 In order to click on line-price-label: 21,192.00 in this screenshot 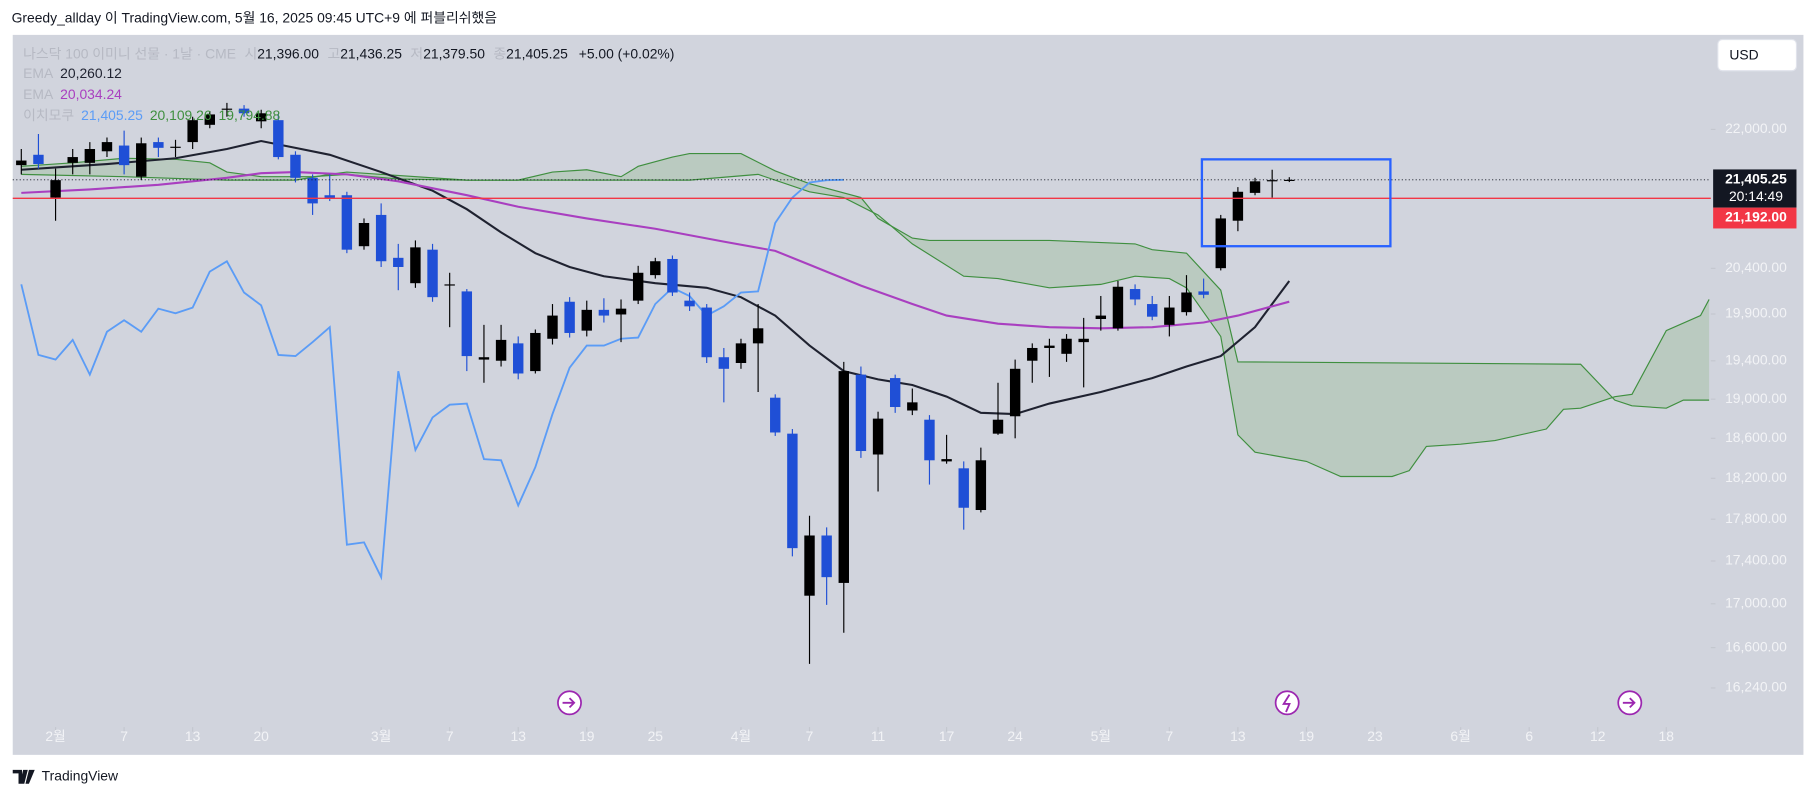, I will do `click(1756, 217)`.